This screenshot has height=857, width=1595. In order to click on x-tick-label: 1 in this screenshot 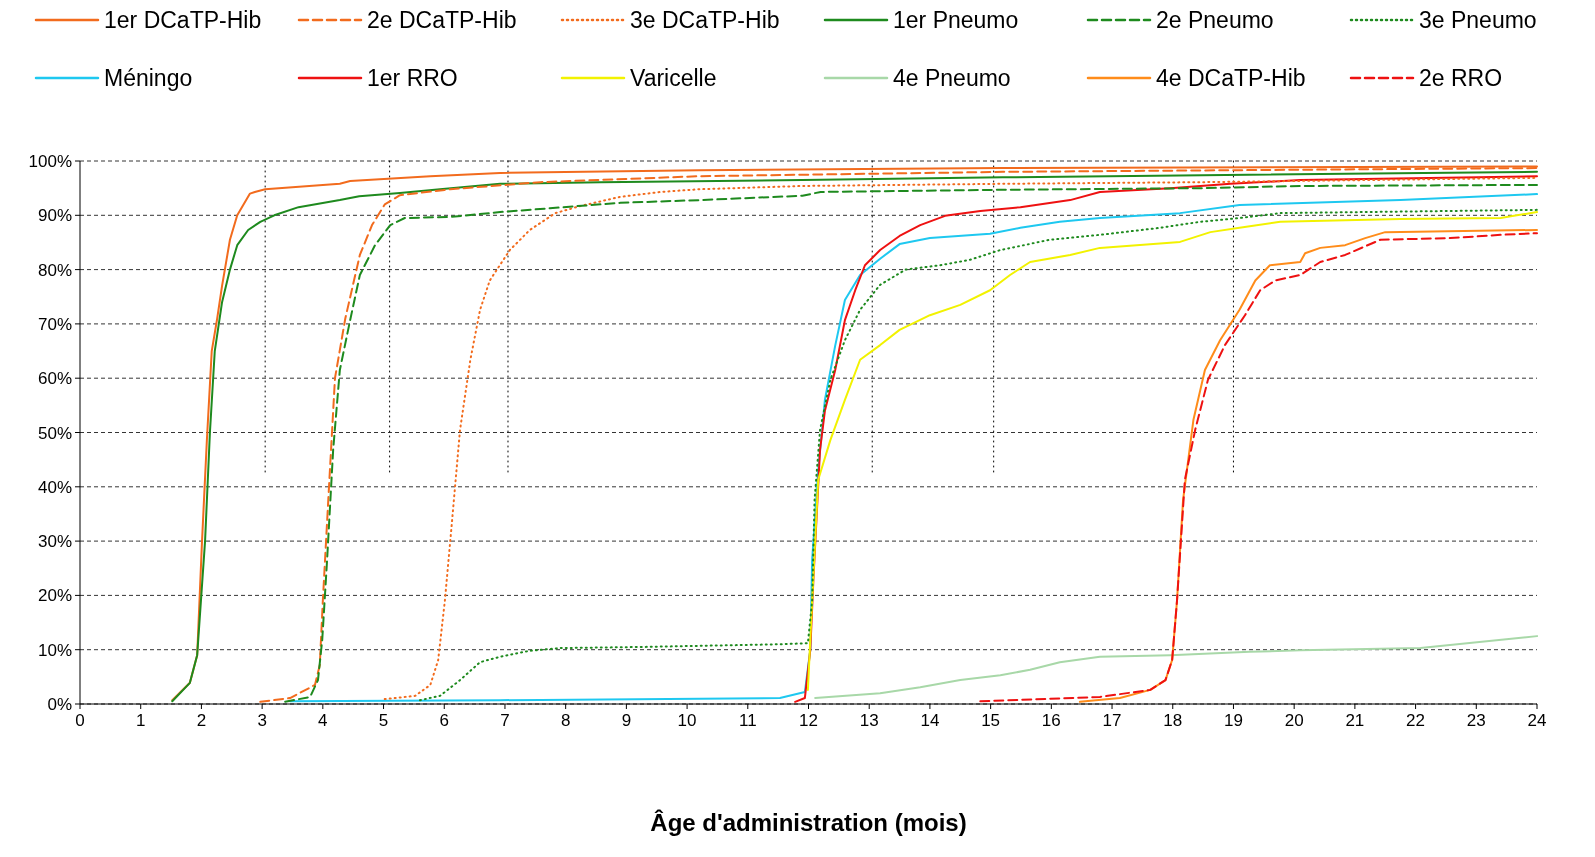, I will do `click(140, 720)`.